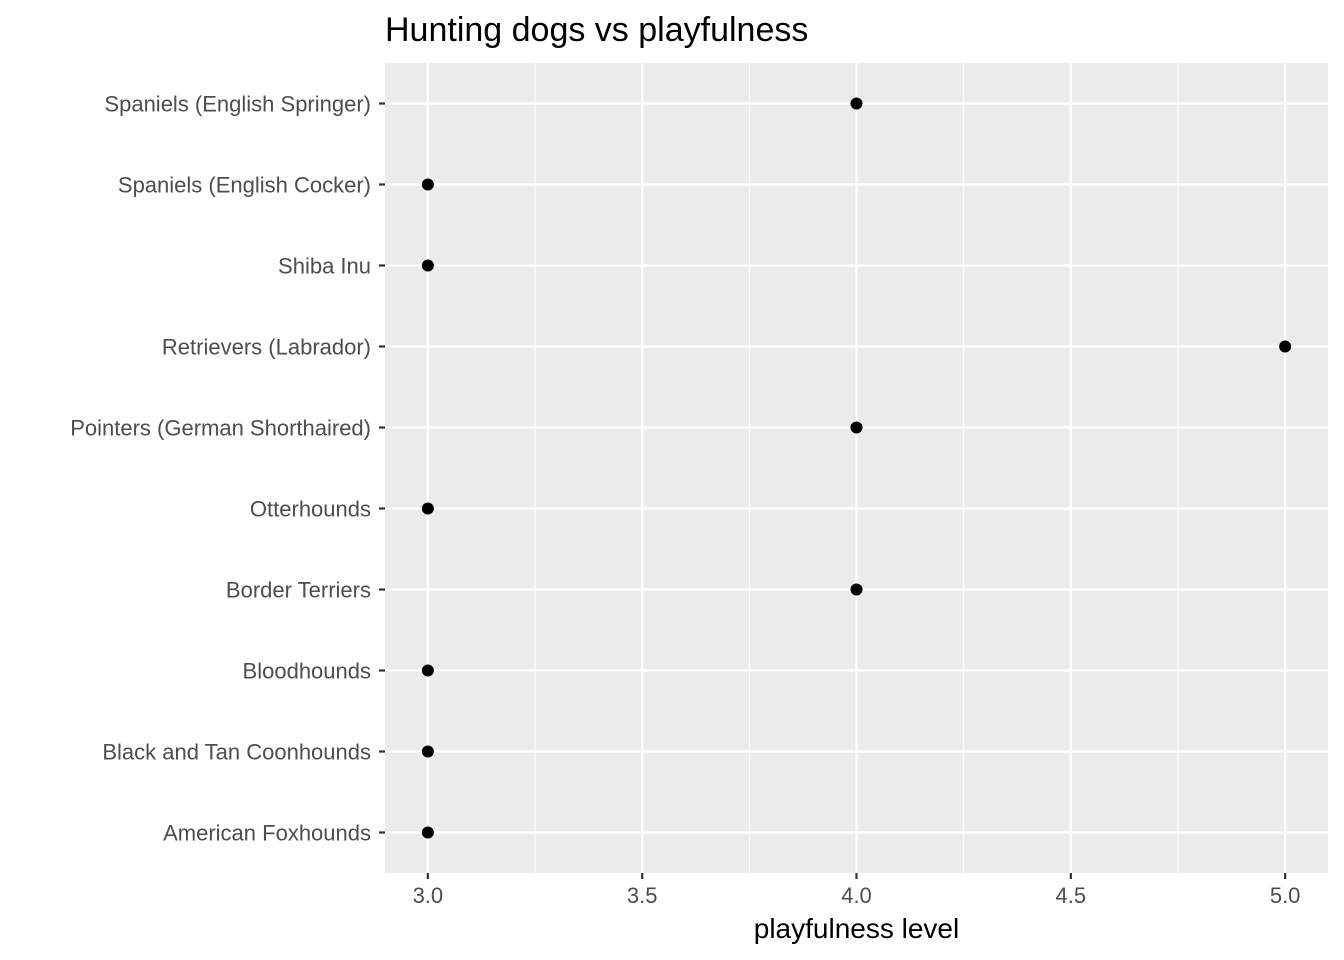  Describe the element at coordinates (220, 428) in the screenshot. I see `y-tick-label: Pointers (German Shorthaired)` at that location.